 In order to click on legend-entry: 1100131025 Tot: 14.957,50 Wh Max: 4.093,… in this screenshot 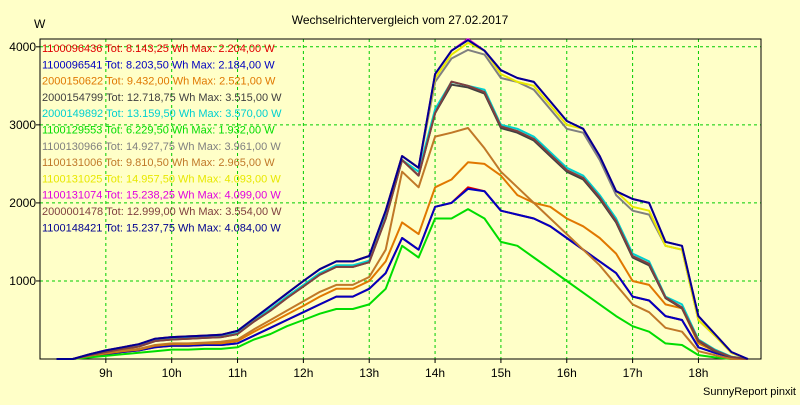, I will do `click(161, 179)`.